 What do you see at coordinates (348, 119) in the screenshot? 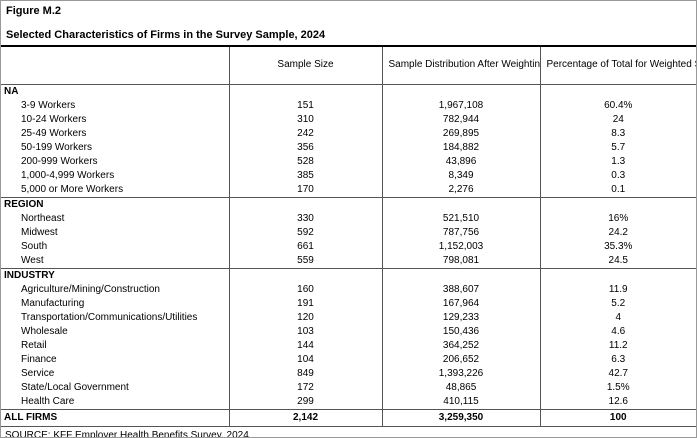
I see `table-row: 10-24 Workers 310 782,944 24` at bounding box center [348, 119].